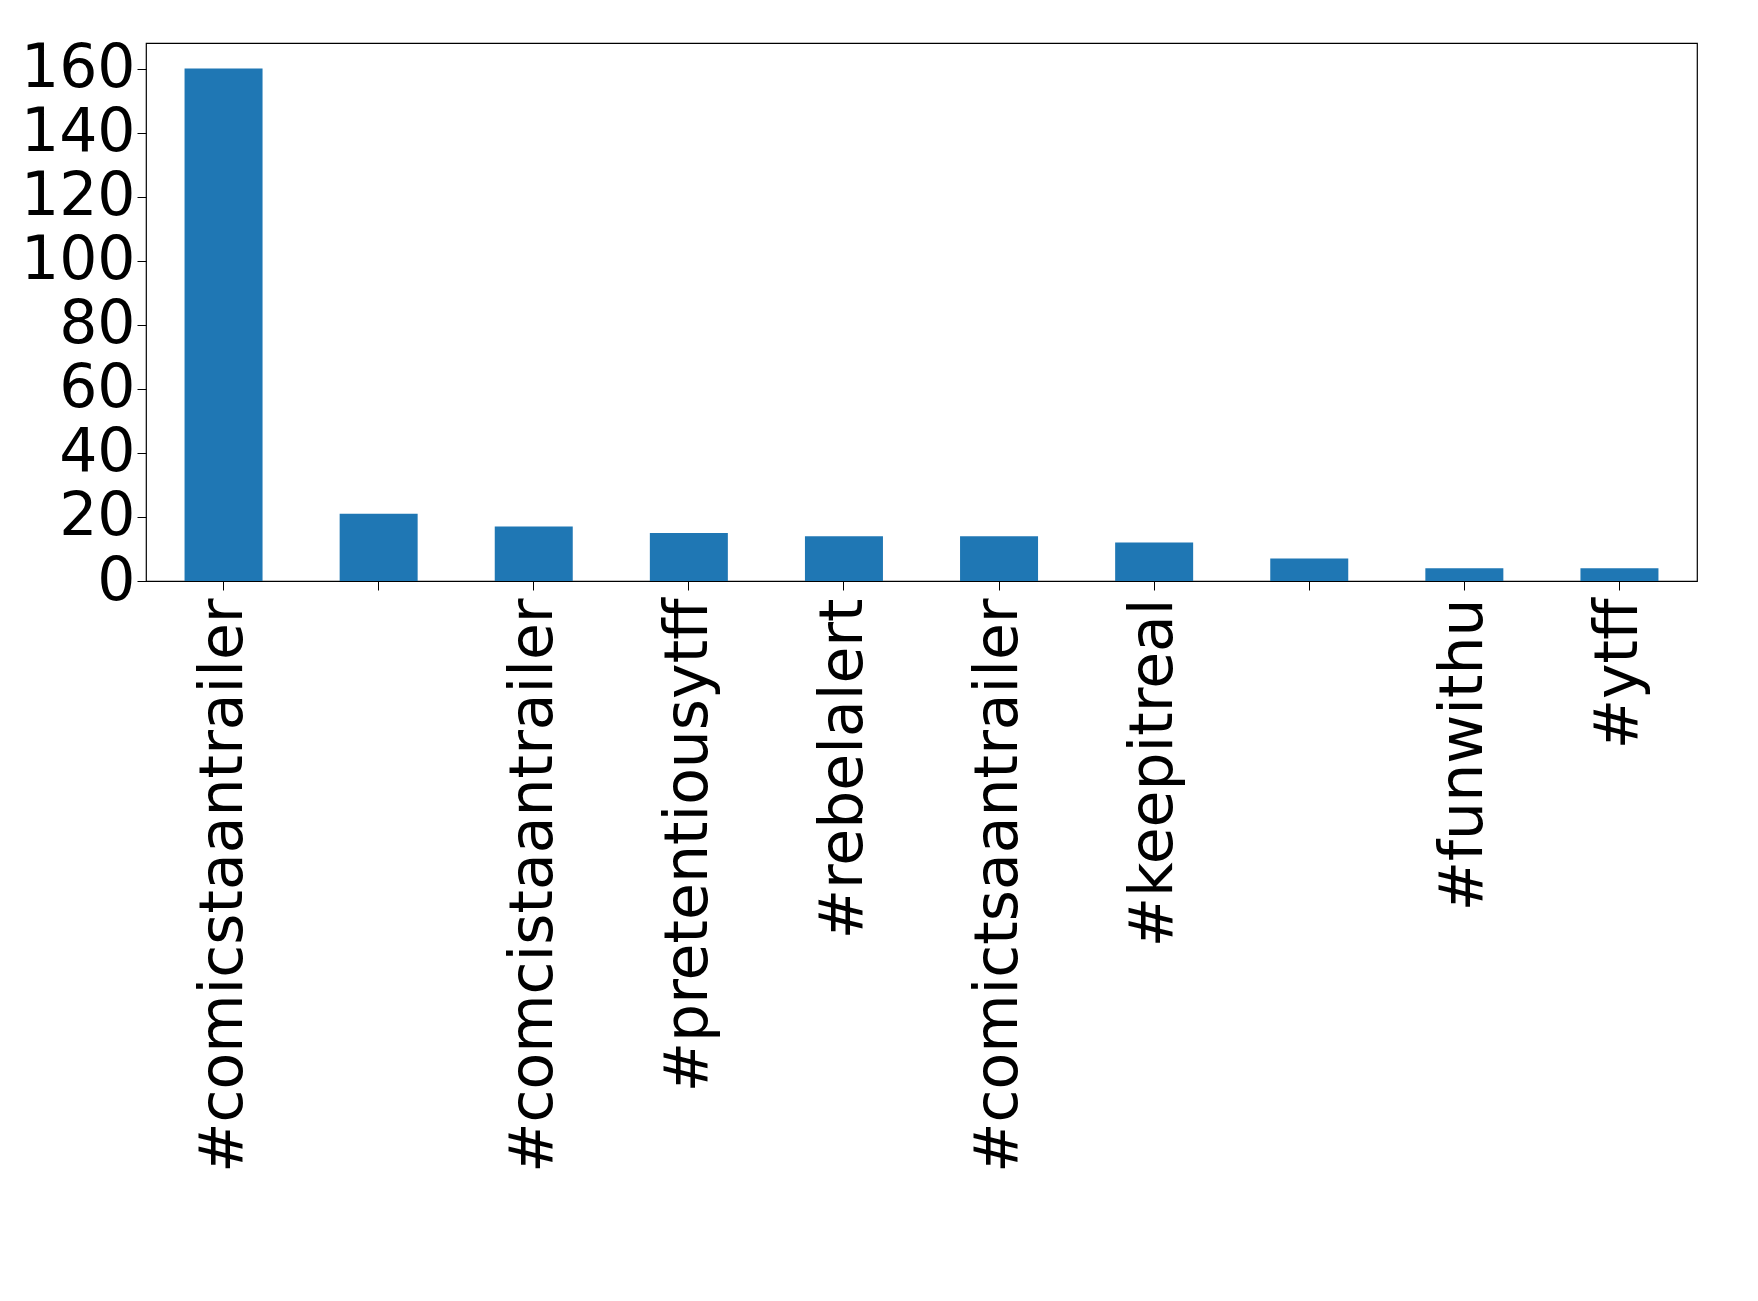 The width and height of the screenshot is (1758, 1301). I want to click on x-tick-label: #comicstaantrailer, so click(220, 885).